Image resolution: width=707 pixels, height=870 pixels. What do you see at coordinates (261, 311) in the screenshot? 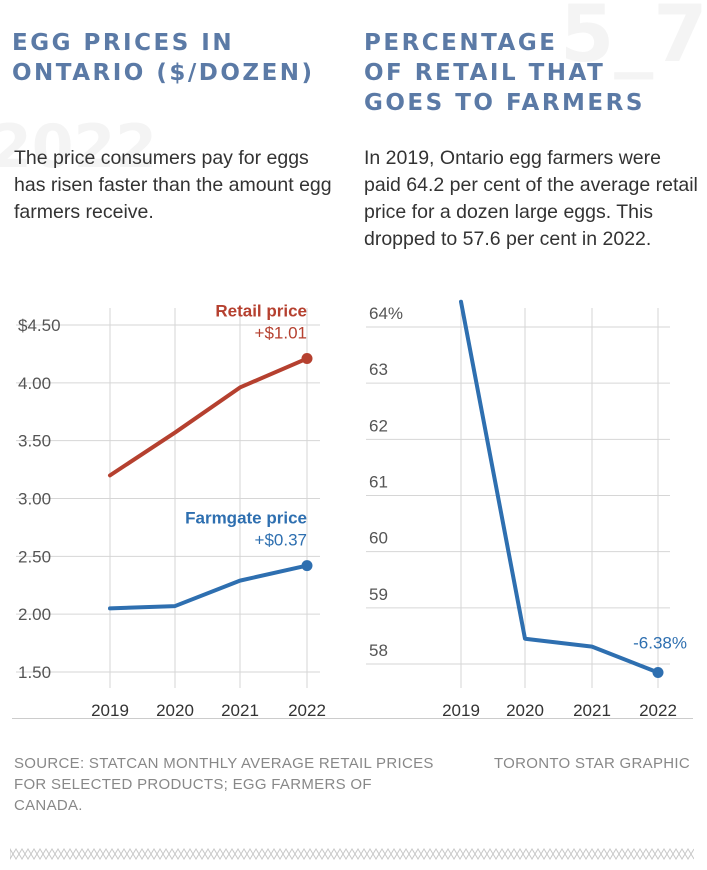
I see `series-name-label: Retail price` at bounding box center [261, 311].